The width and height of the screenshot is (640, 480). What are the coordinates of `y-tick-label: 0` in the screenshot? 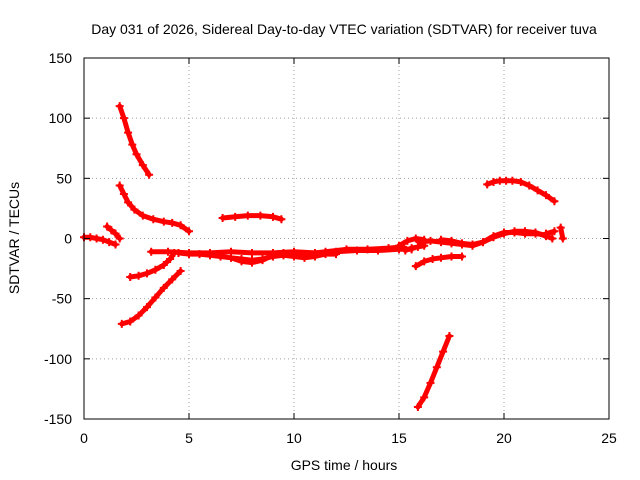 It's located at (68, 239).